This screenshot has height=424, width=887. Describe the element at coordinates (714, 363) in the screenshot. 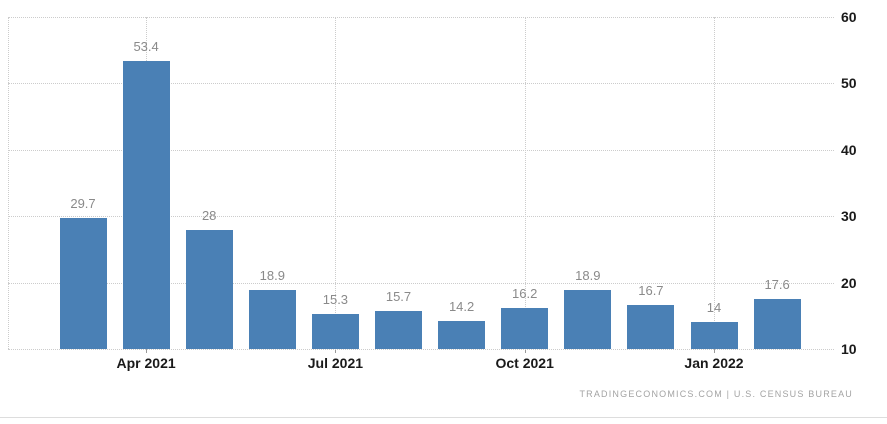

I see `x-tick-label: Jan 2022` at that location.